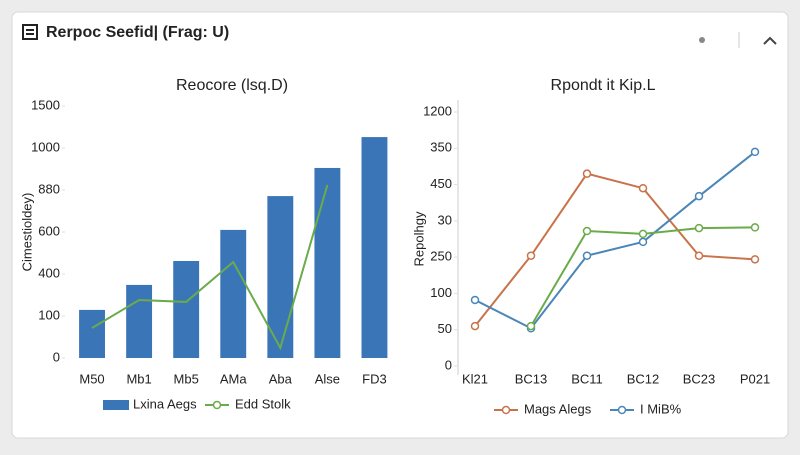  Describe the element at coordinates (91, 378) in the screenshot. I see `x-tick-label: M50` at that location.